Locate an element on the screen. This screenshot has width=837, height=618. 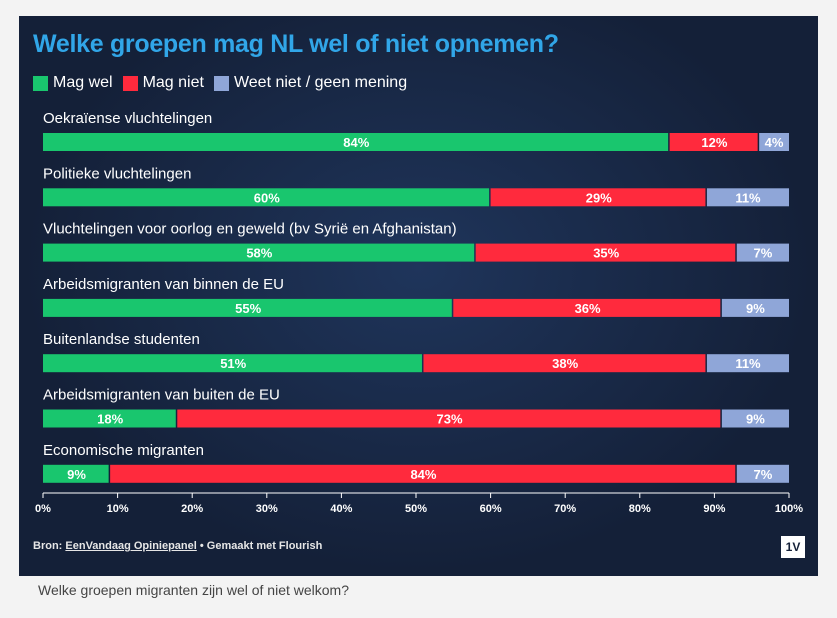
legend-swatch-weet-niet is located at coordinates (221, 83).